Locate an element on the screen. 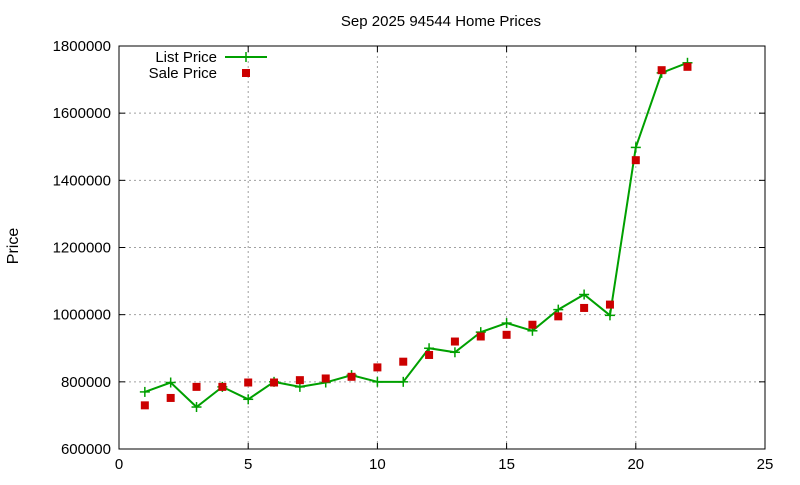 The image size is (800, 485). y-tick-label: 1200000 is located at coordinates (82, 248).